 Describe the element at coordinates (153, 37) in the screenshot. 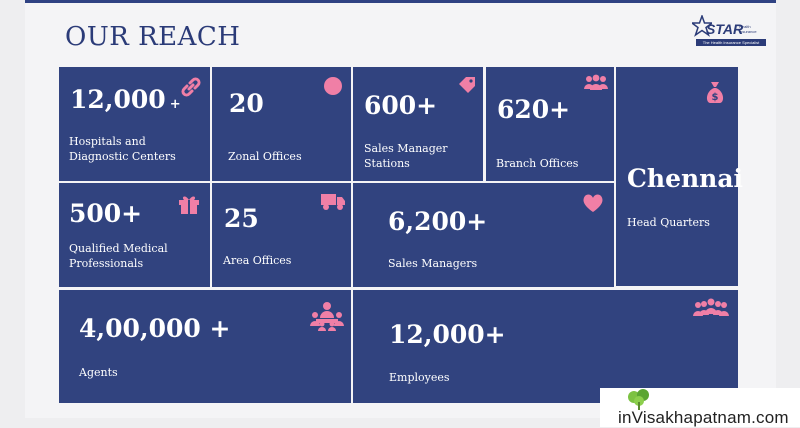

I see `page-title: OUR REACH` at that location.